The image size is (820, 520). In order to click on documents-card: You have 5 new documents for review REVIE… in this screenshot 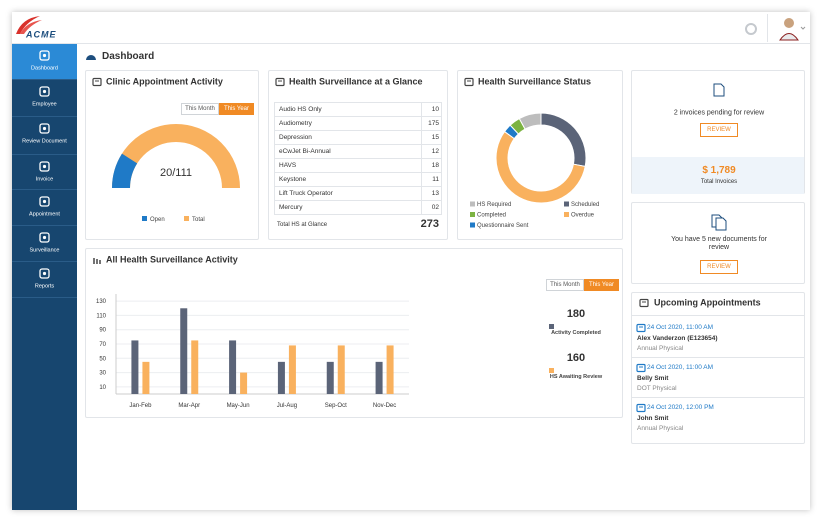, I will do `click(718, 243)`.